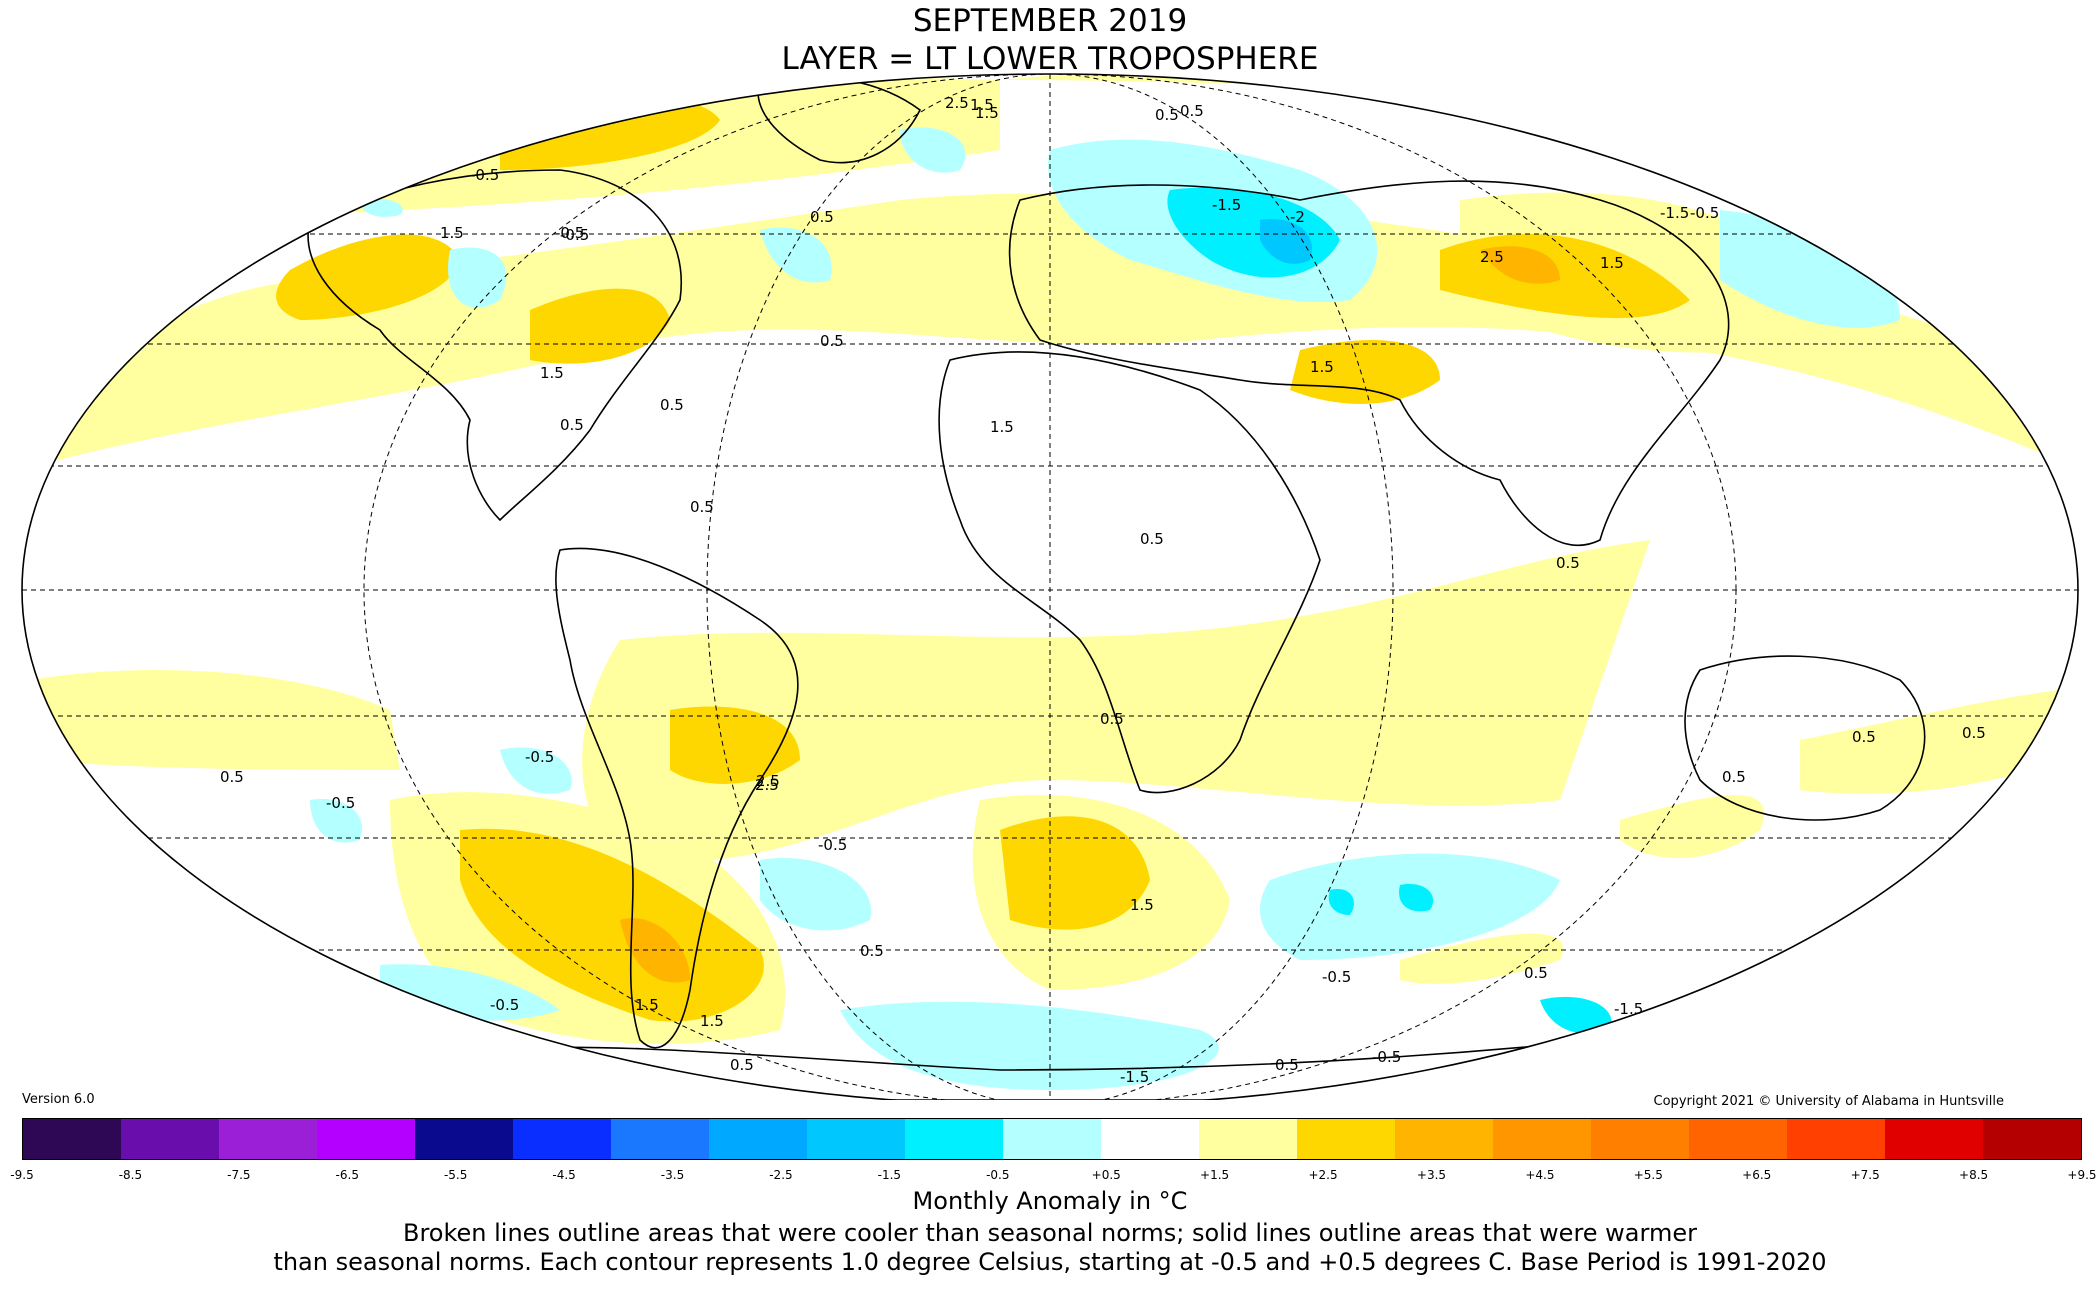 Image resolution: width=2100 pixels, height=1300 pixels. Describe the element at coordinates (1050, 59) in the screenshot. I see `title-layer: LAYER = LT LOWER TROPOSPHERE` at that location.